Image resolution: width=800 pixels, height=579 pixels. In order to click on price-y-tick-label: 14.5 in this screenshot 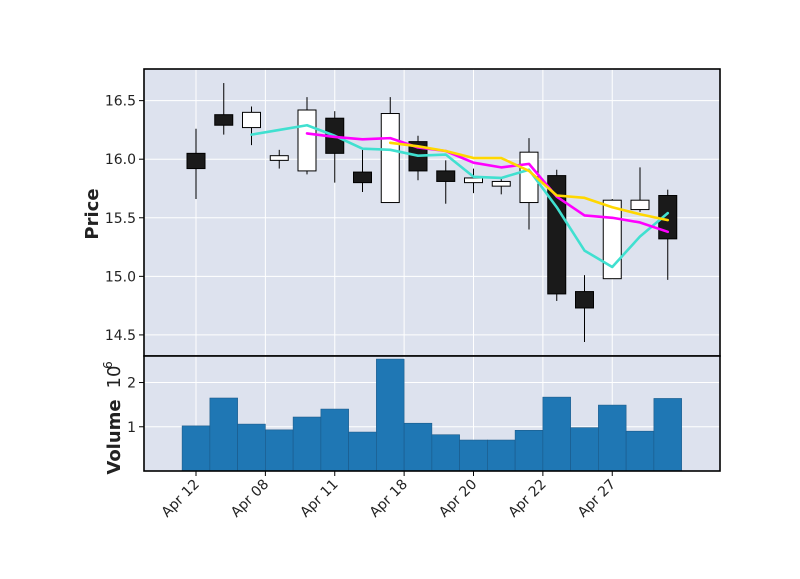, I will do `click(120, 336)`.